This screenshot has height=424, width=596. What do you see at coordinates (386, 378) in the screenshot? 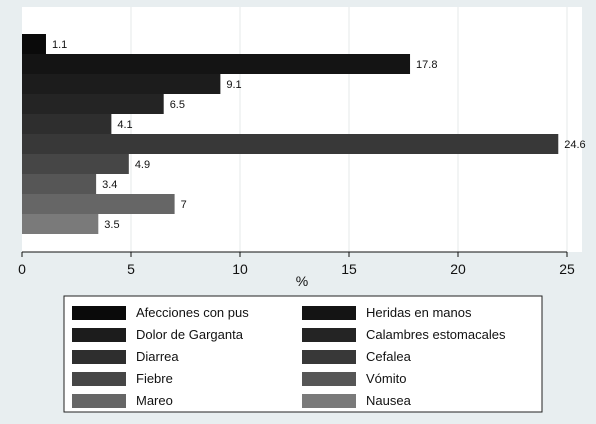
I see `legend-label: Vómito` at bounding box center [386, 378].